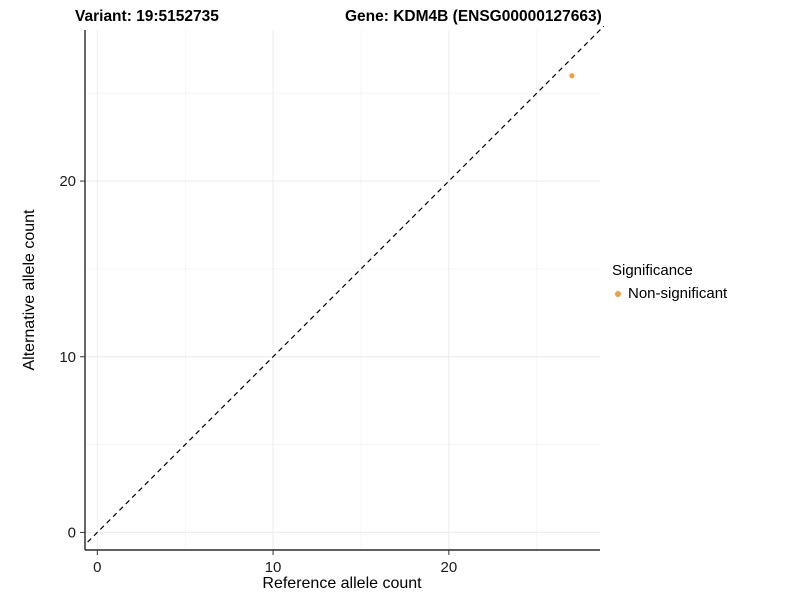 This screenshot has height=600, width=800. I want to click on plot-title-gene: Gene: KDM4B (ENSG00000127663), so click(473, 16).